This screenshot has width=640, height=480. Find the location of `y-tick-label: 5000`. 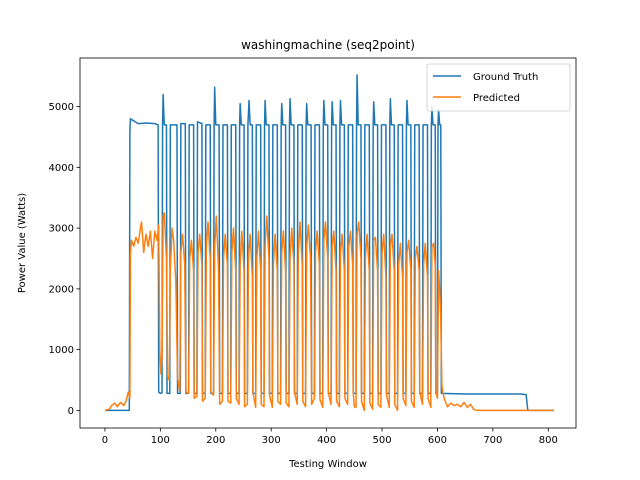

y-tick-label: 5000 is located at coordinates (61, 107).